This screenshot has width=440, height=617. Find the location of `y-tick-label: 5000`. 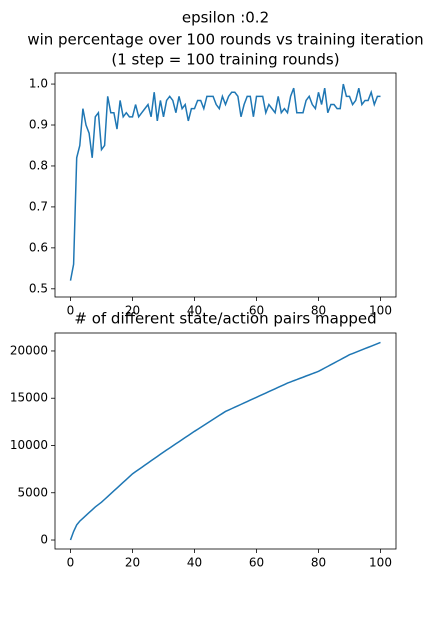

y-tick-label: 5000 is located at coordinates (32, 492).